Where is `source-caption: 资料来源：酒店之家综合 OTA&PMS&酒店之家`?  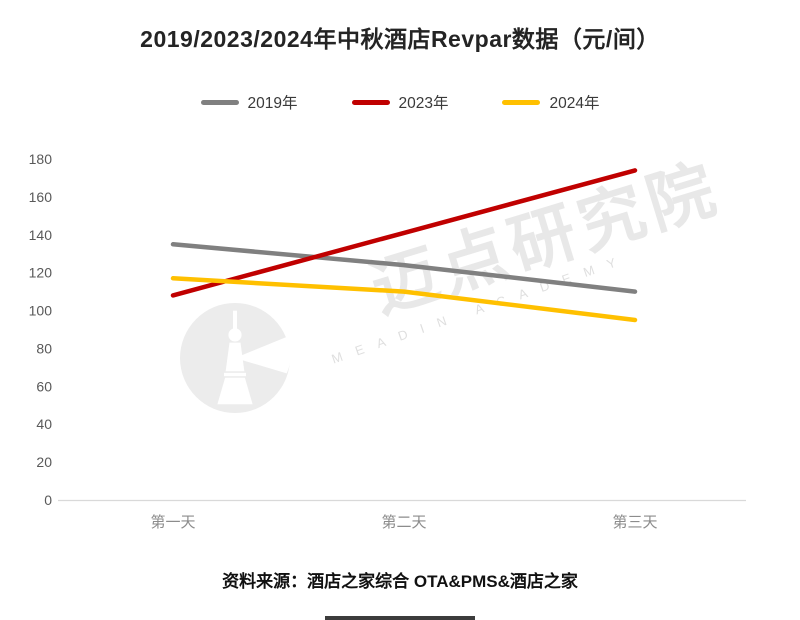
source-caption: 资料来源：酒店之家综合 OTA&PMS&酒店之家 is located at coordinates (400, 581).